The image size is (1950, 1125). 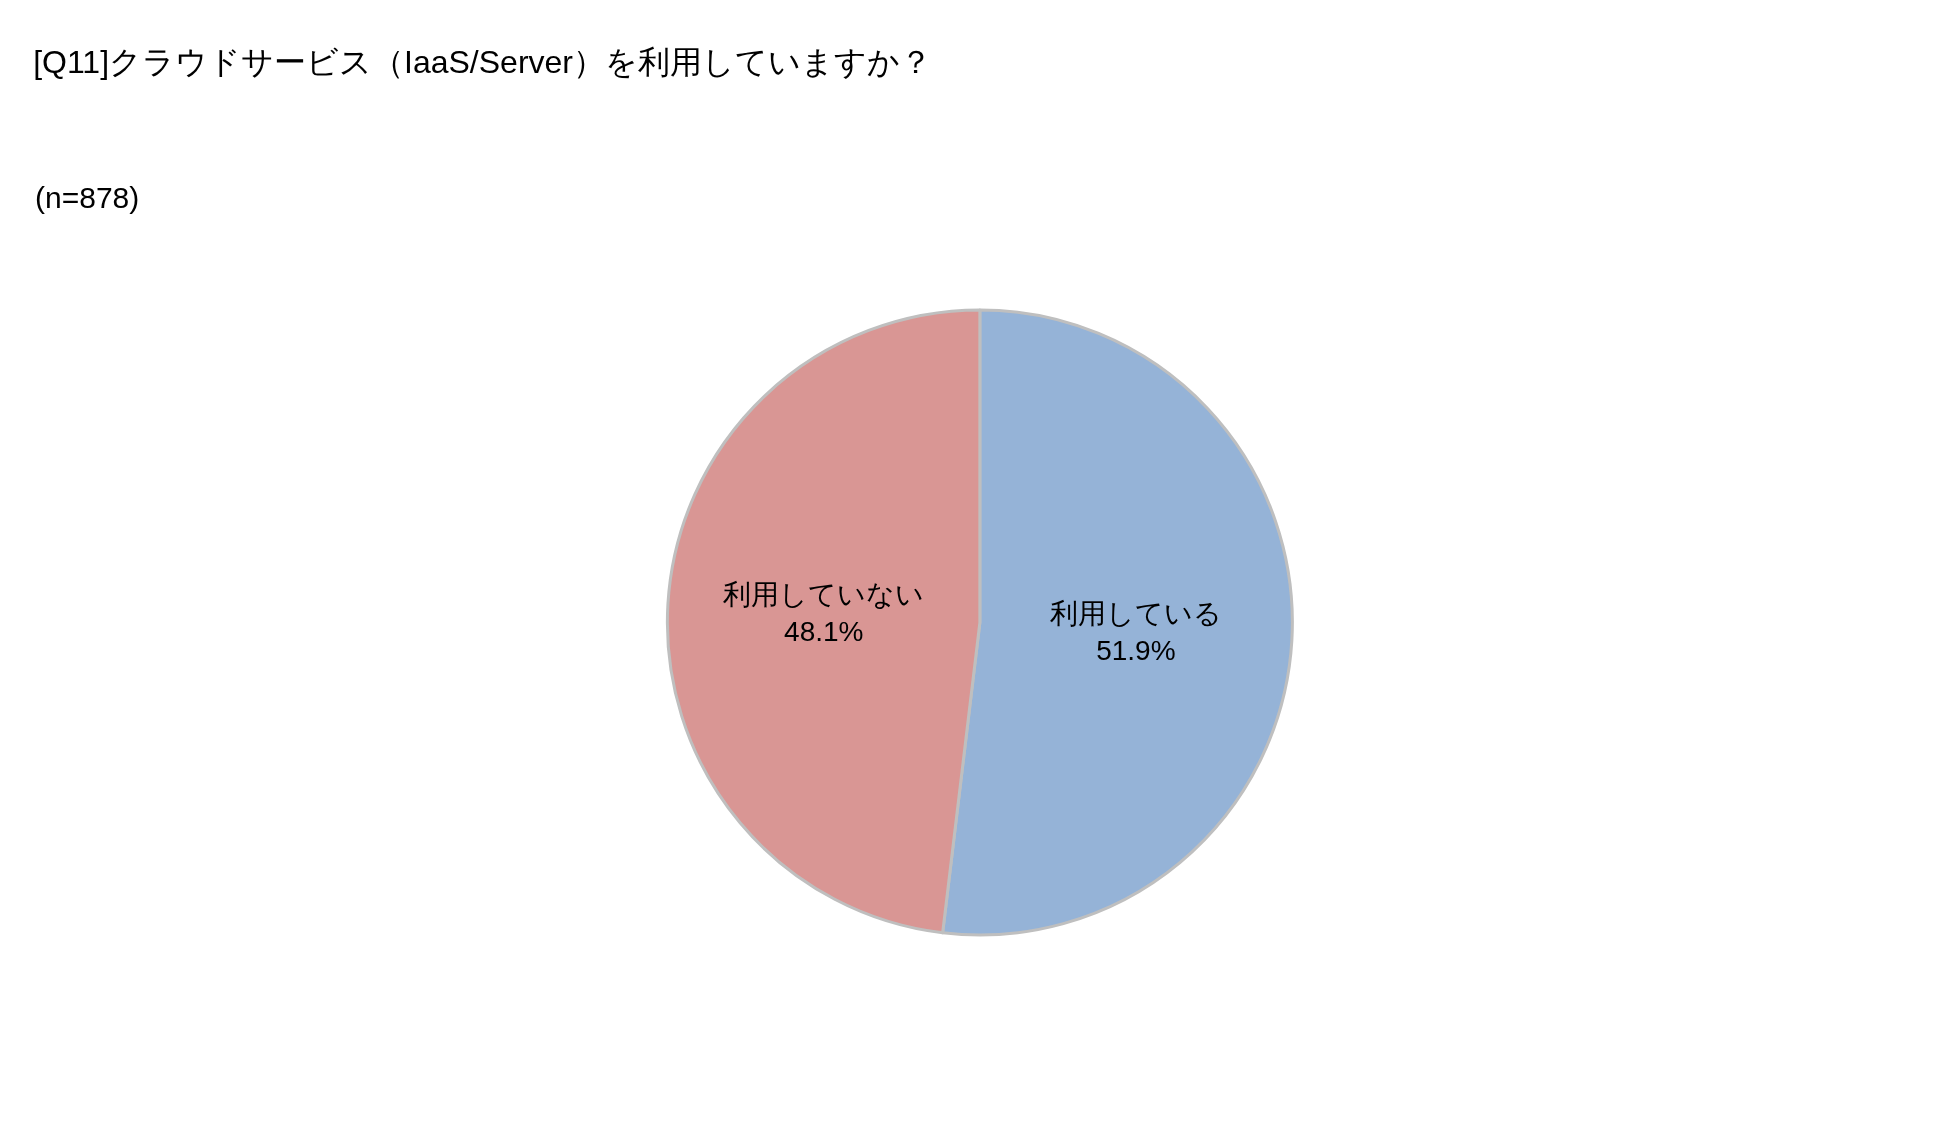 What do you see at coordinates (483, 62) in the screenshot?
I see `chart-title: [Q11]クラウドサービス（IaaS/Server）を利用していますか？` at bounding box center [483, 62].